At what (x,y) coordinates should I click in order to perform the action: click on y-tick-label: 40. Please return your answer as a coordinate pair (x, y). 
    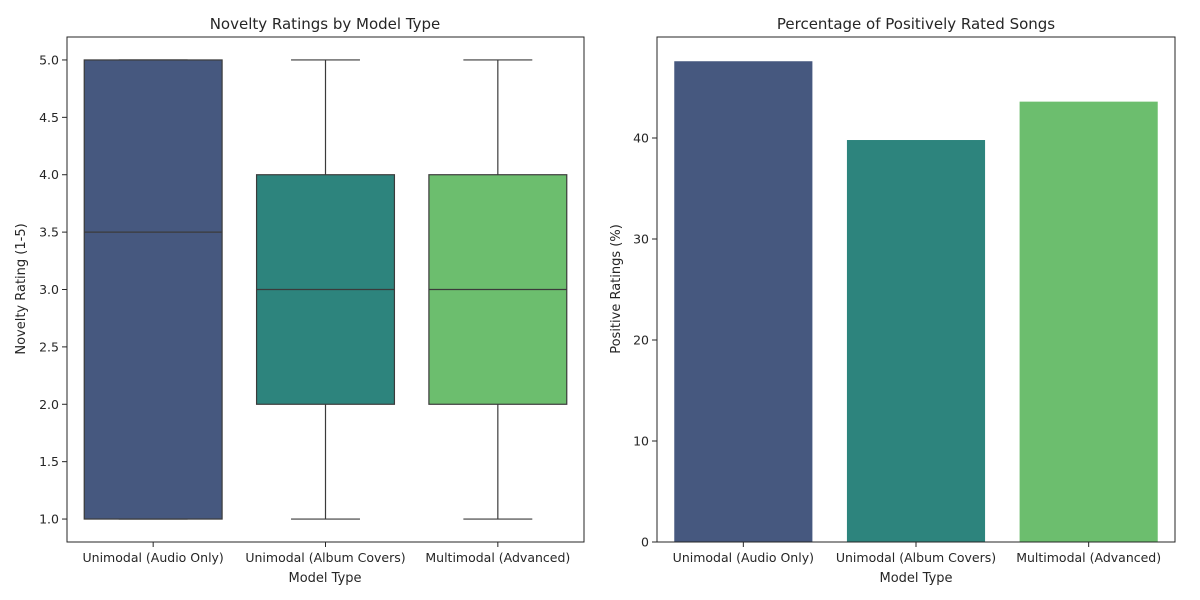
    Looking at the image, I should click on (641, 138).